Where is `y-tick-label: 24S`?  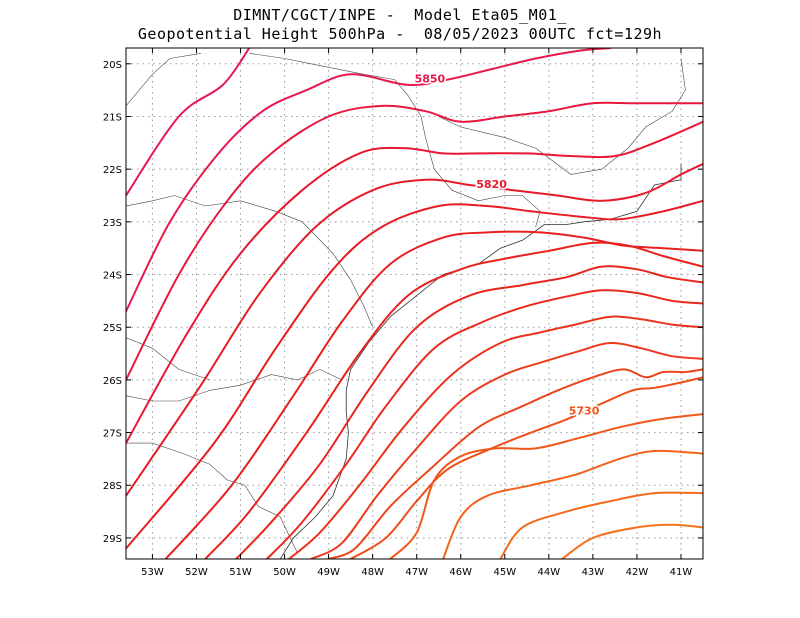
y-tick-label: 24S is located at coordinates (112, 276).